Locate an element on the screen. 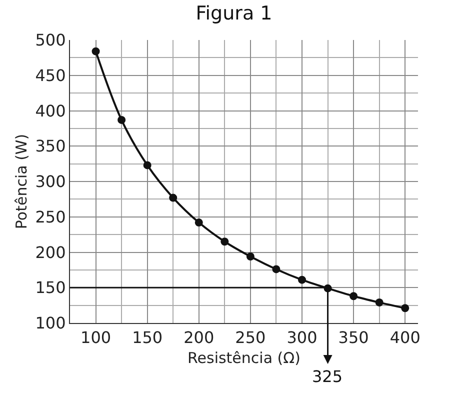  y-axis-title: Potência (W) is located at coordinates (21, 182).